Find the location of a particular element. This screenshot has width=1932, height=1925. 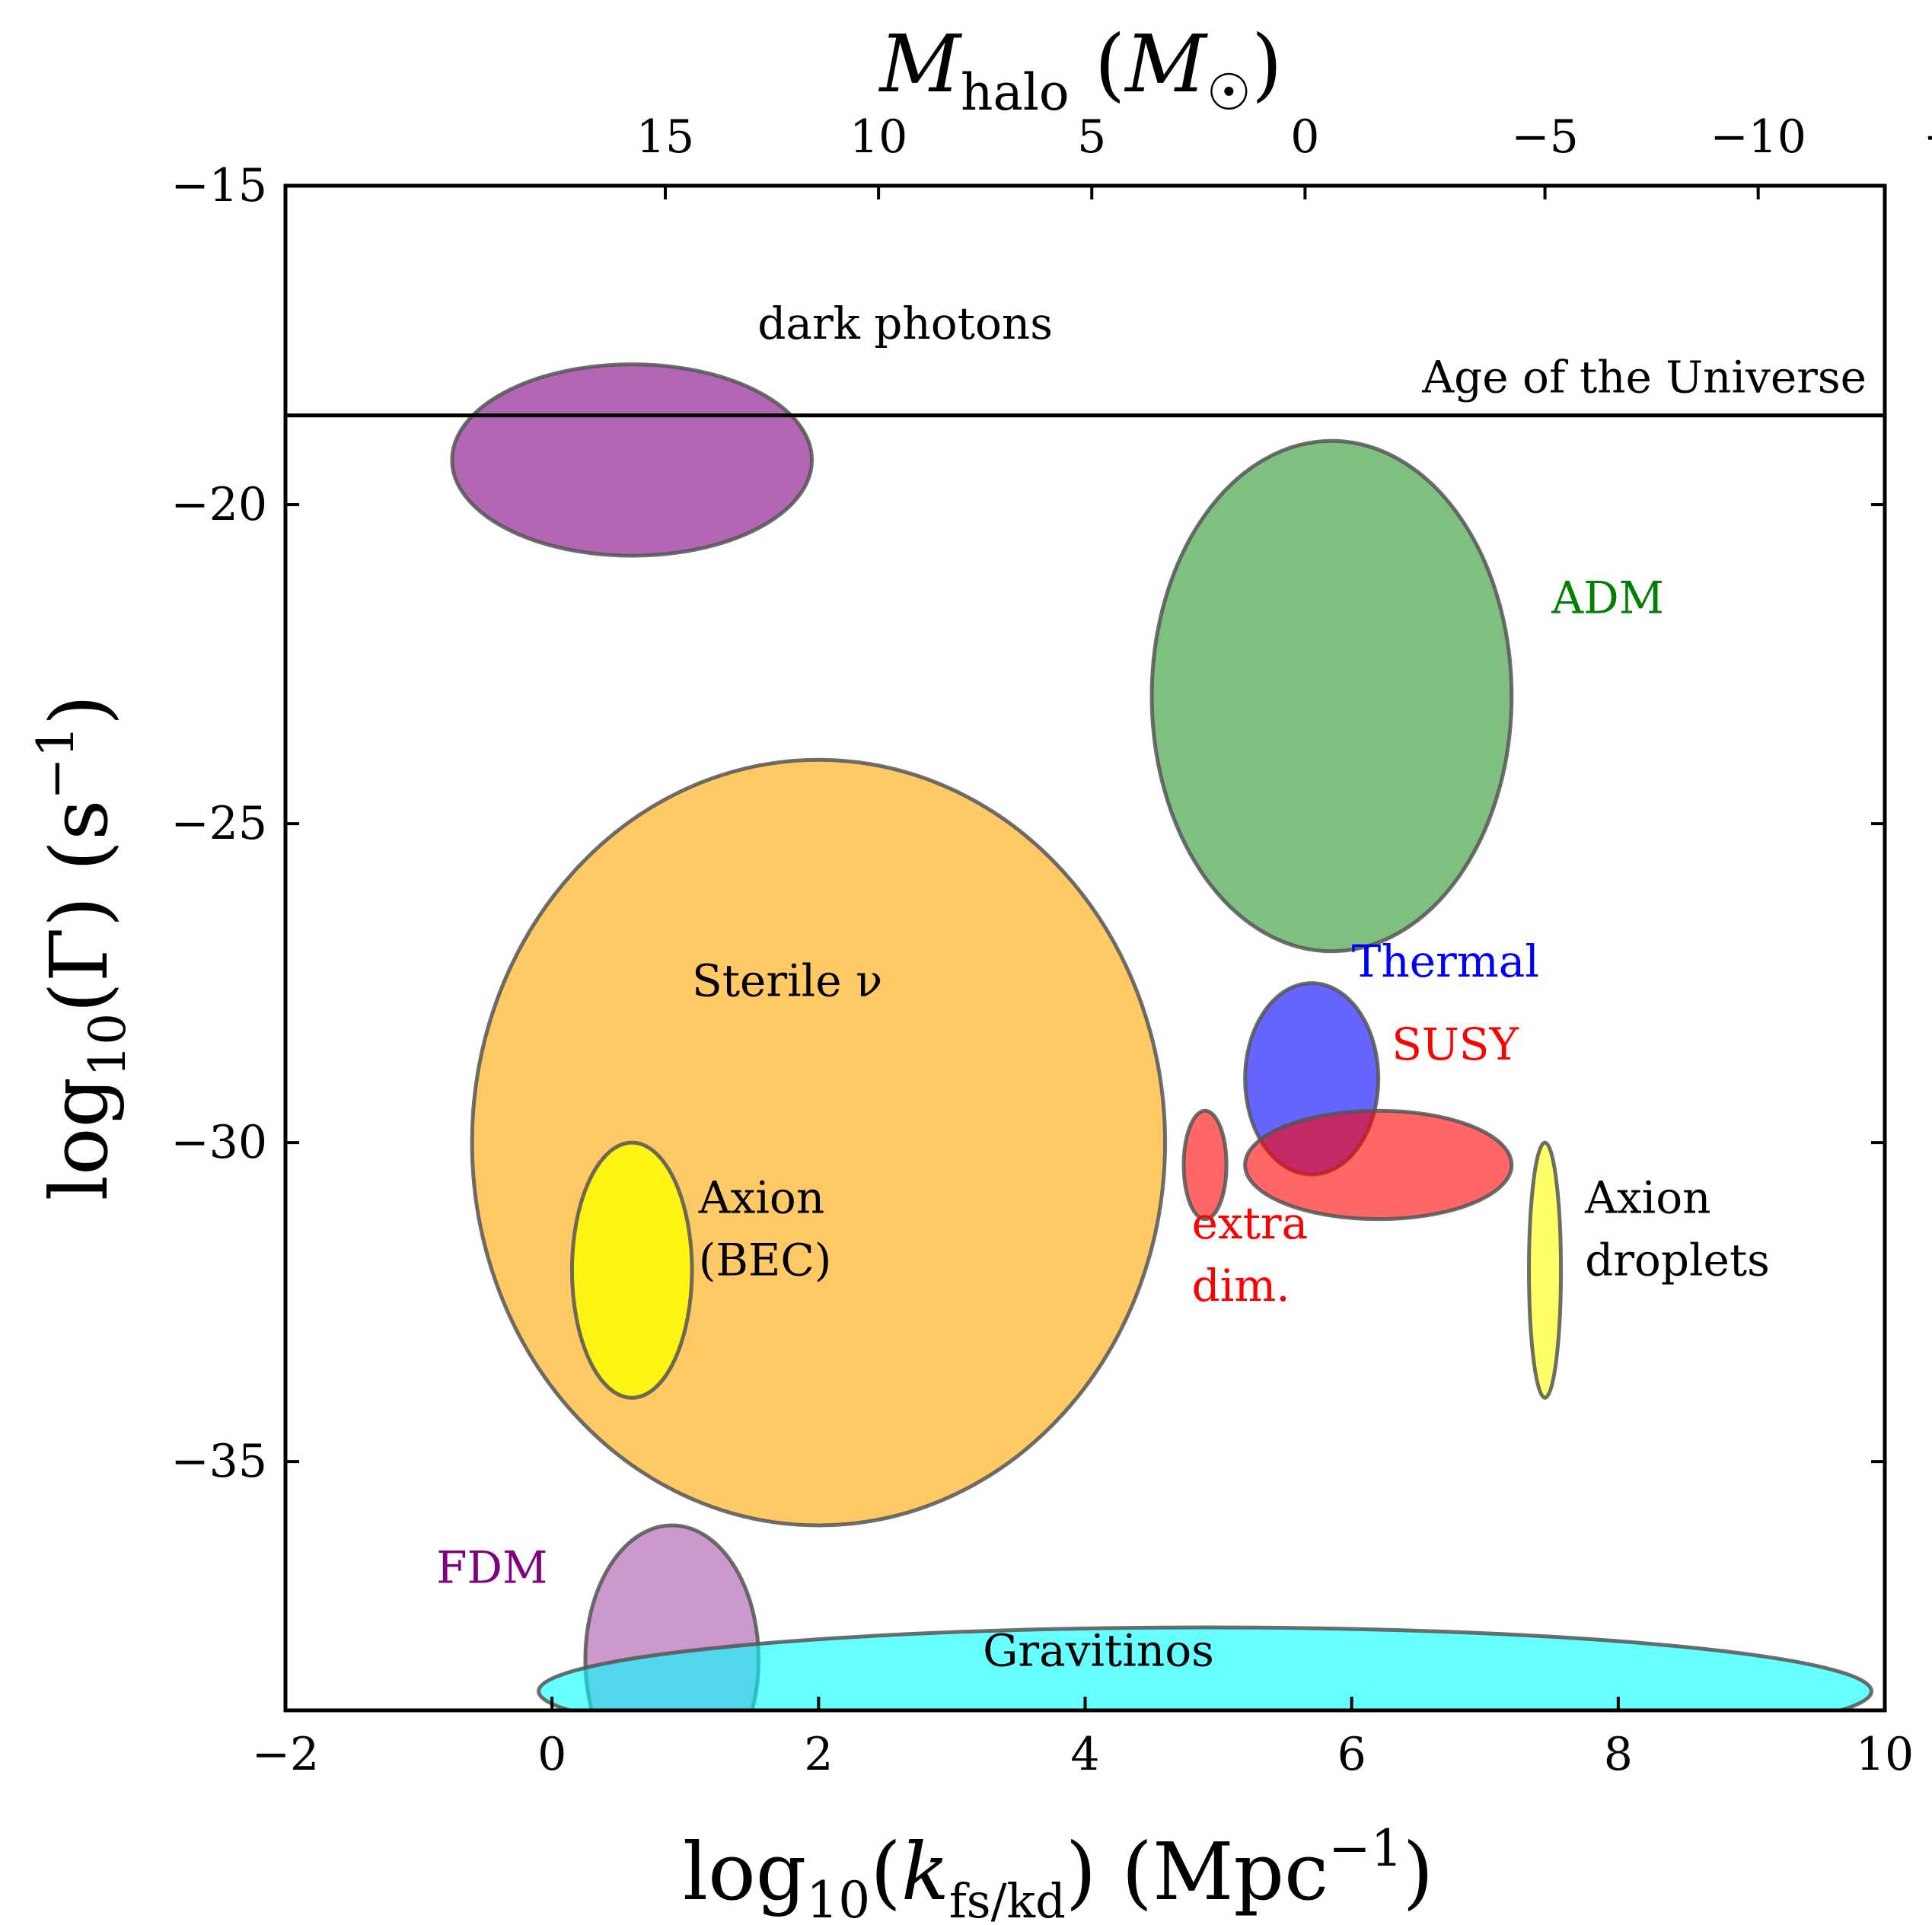

y-tick-label: −15 is located at coordinates (219, 185).